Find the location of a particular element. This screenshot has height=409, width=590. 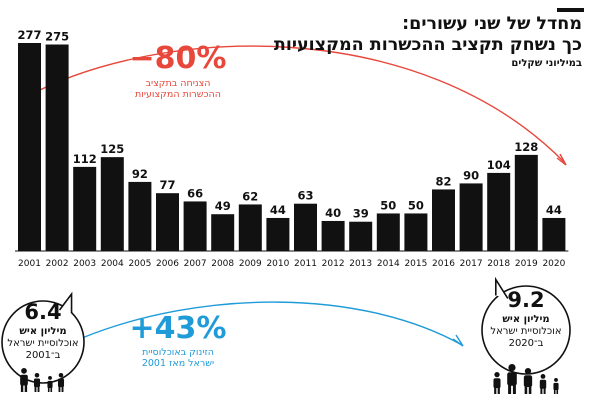

population-2001-caption: מיליון איש אוכלוסיית ישראל ב־2001 is located at coordinates (43, 344).